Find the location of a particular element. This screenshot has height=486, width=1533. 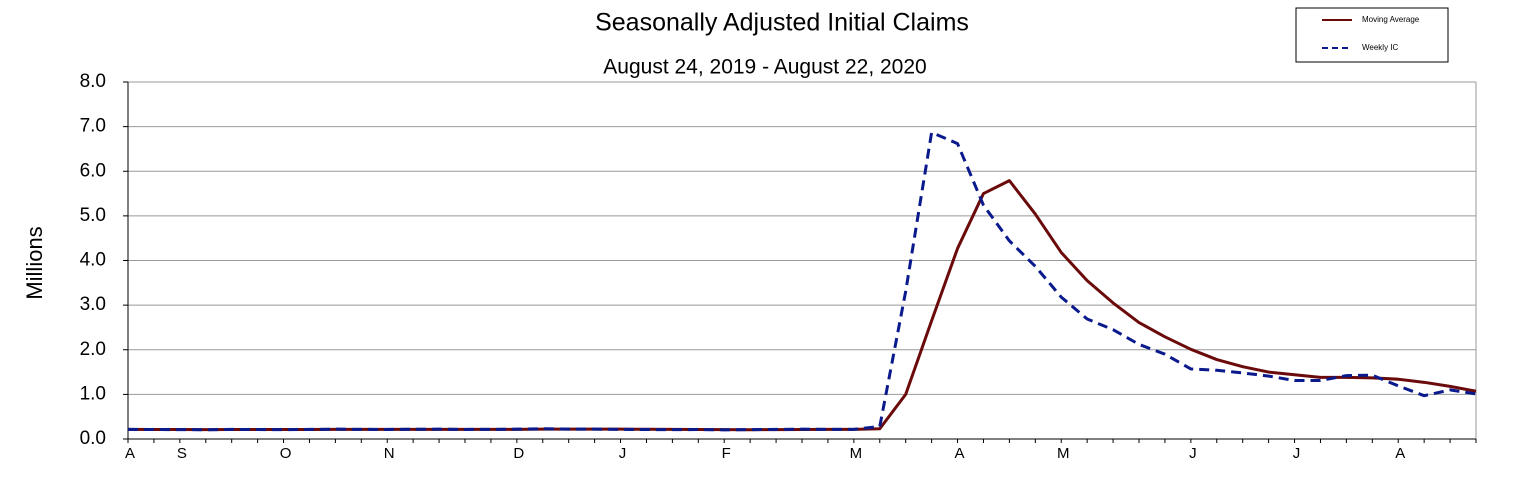

x-tick-label: O is located at coordinates (286, 453).